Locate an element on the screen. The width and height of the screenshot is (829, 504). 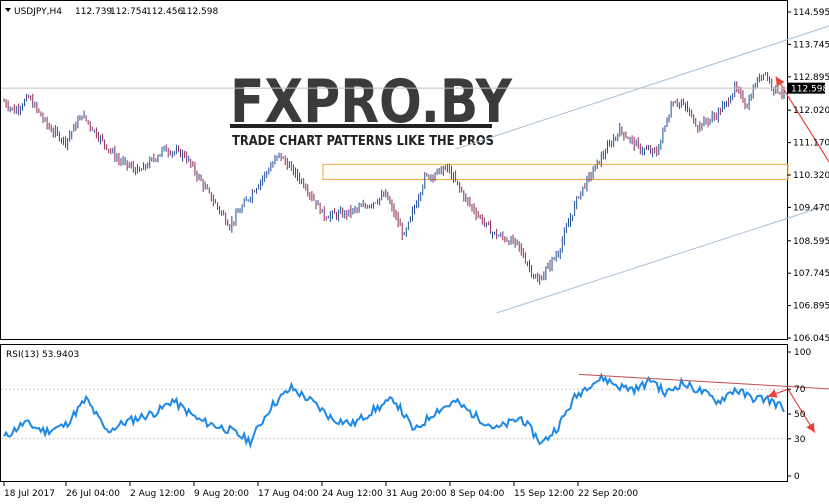
upper-channel-line is located at coordinates (642, 87).